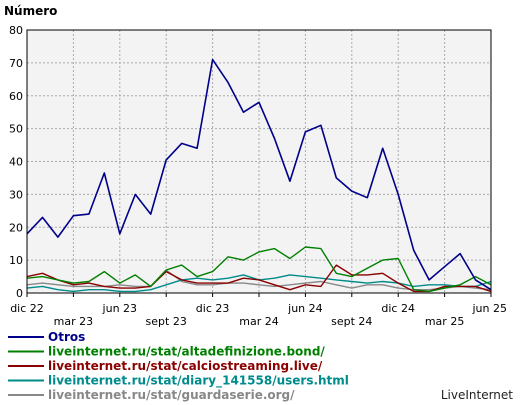 The height and width of the screenshot is (405, 520). Describe the element at coordinates (16, 30) in the screenshot. I see `y-tick-label: 80` at that location.